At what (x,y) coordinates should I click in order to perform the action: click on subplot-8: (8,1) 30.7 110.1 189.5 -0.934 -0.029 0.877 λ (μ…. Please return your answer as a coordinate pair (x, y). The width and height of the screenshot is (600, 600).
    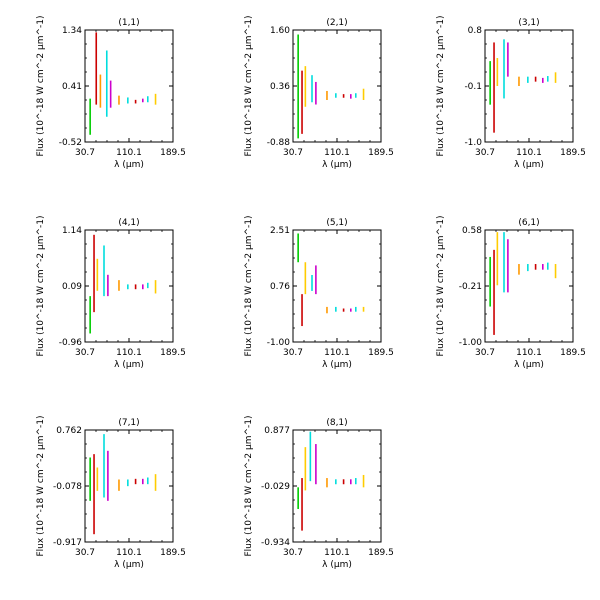
    Looking at the image, I should click on (319, 492).